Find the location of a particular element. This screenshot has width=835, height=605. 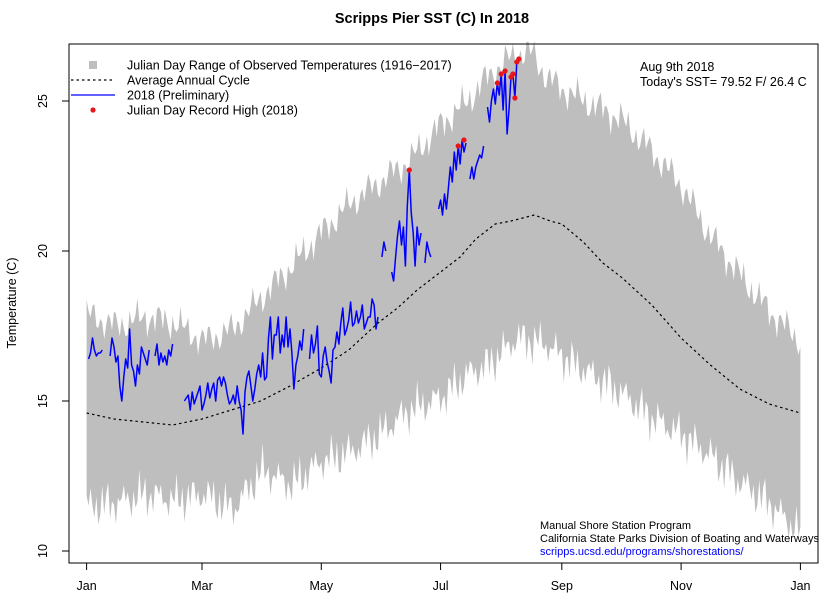

y-tick-label-2: 20 is located at coordinates (43, 251).